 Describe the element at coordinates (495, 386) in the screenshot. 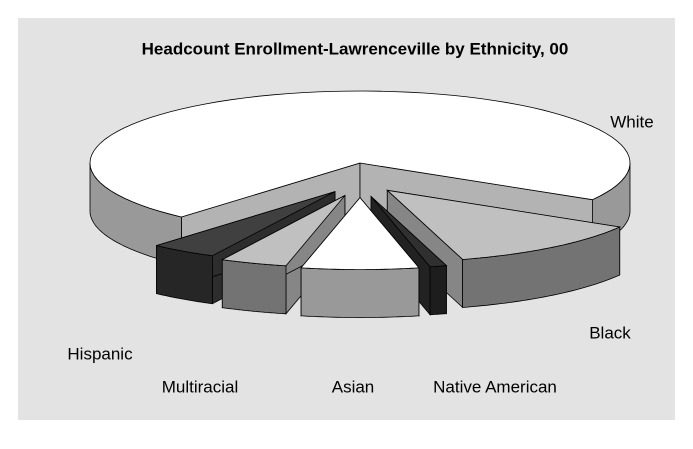

I see `slice-label: Native American` at that location.